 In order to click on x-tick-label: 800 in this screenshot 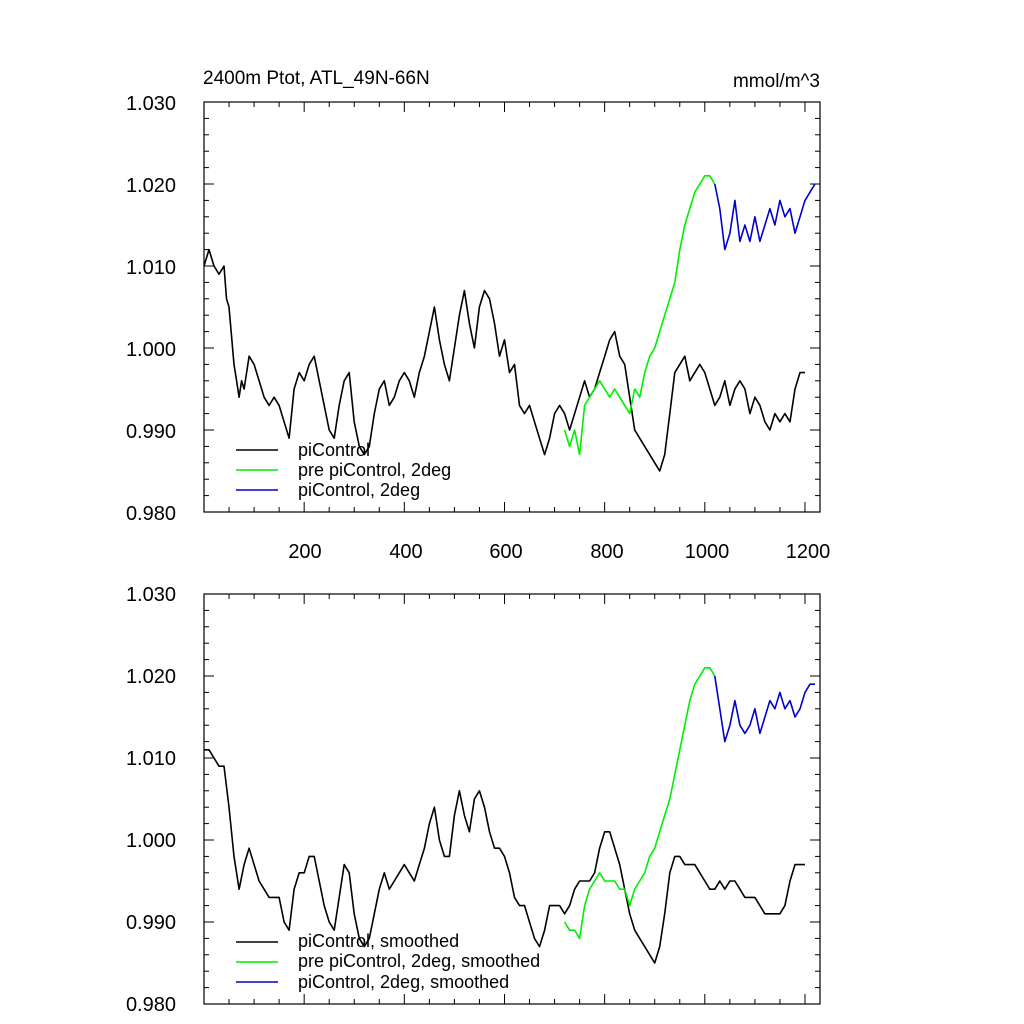, I will do `click(606, 552)`.